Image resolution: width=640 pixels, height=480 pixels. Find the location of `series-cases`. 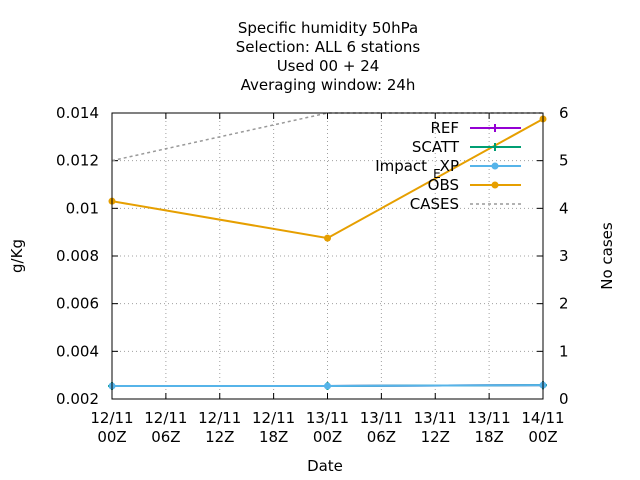

series-cases is located at coordinates (327, 137).